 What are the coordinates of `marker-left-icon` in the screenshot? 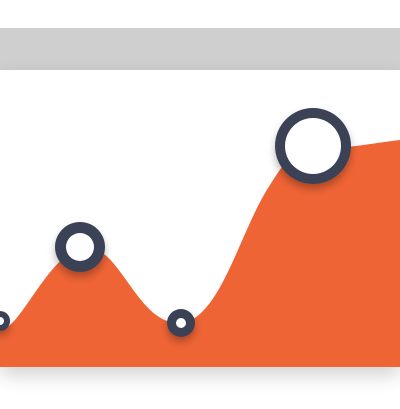 It's located at (5, 321).